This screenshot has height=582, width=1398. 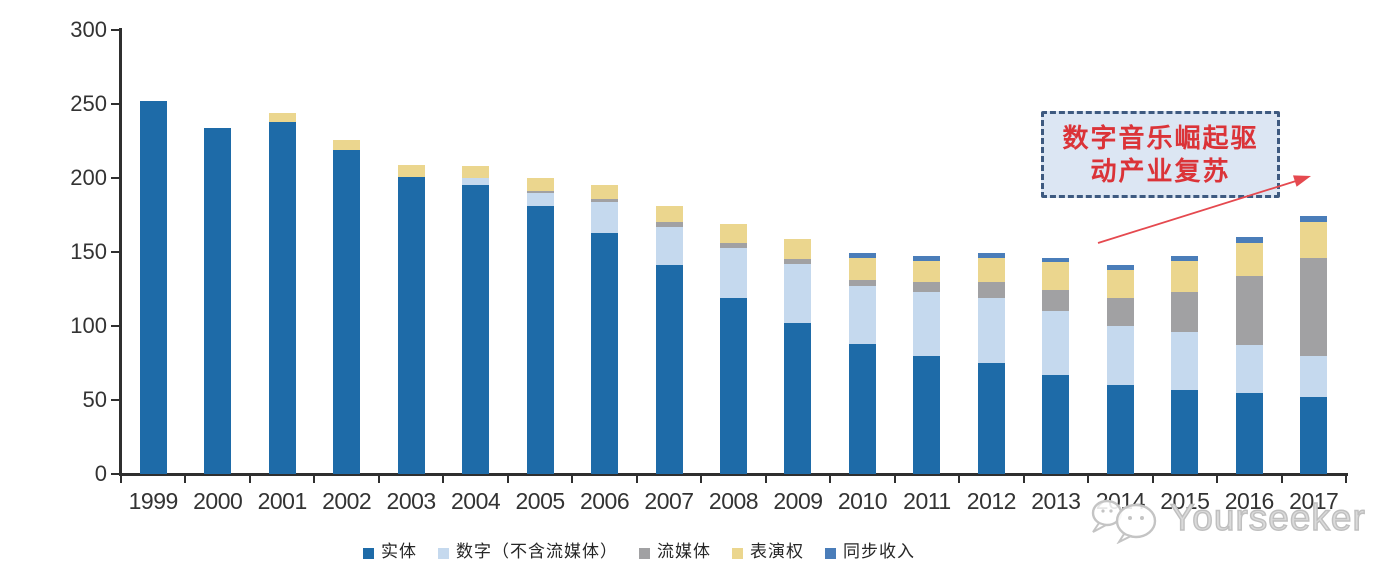 I want to click on x-axis-year-label: 2016, so click(x=1249, y=501).